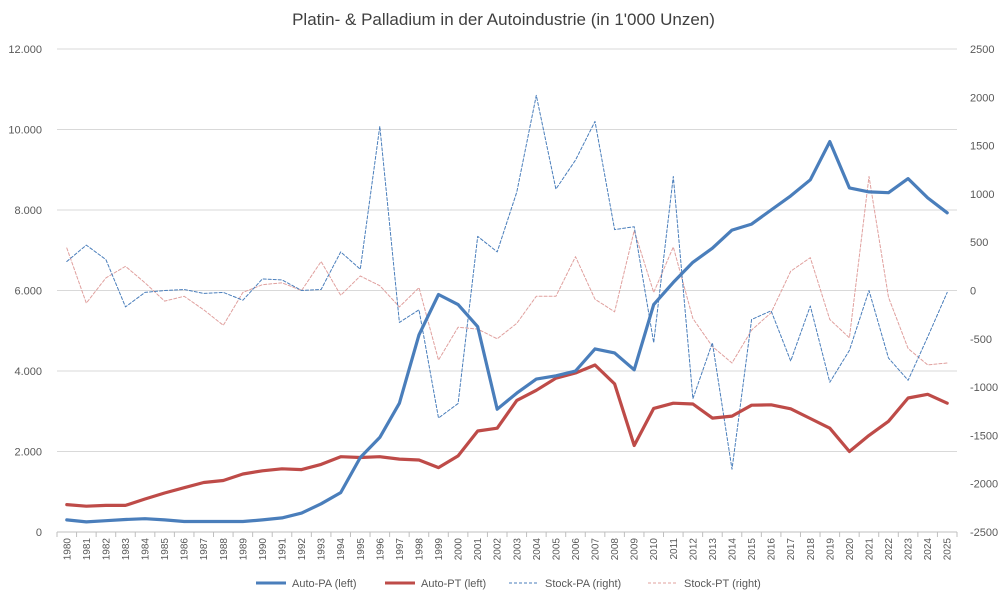  Describe the element at coordinates (984, 485) in the screenshot. I see `right-tick-label: -2000` at that location.